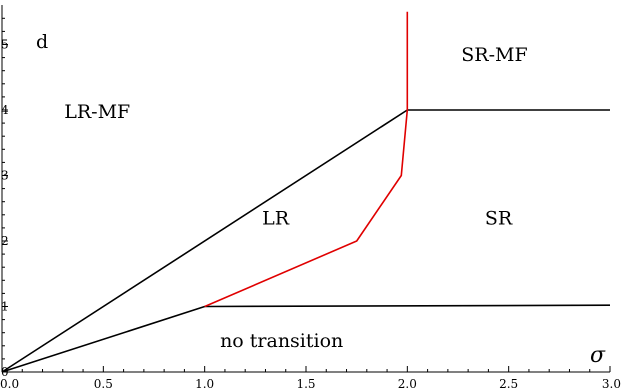 This screenshot has width=622, height=391. Describe the element at coordinates (5, 307) in the screenshot. I see `y-tick-label: 1` at that location.